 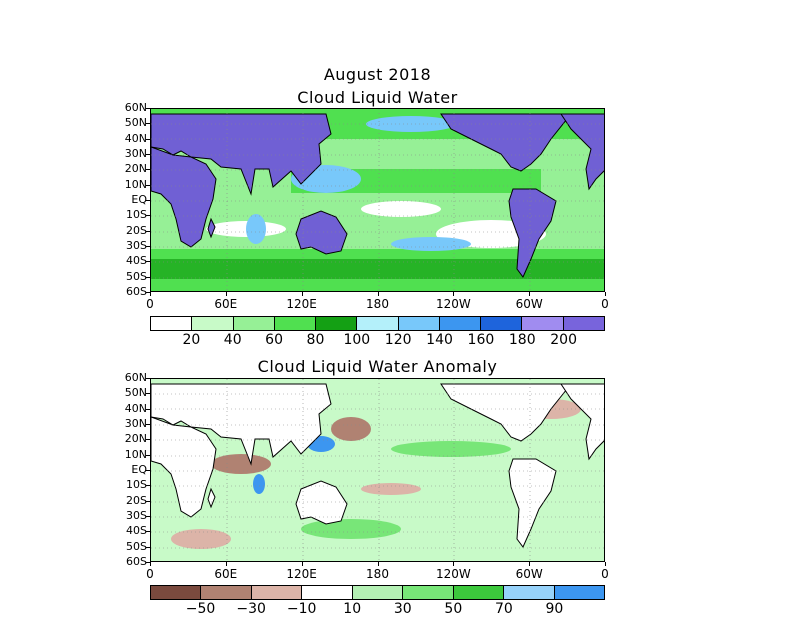 I want to click on anomaly-colorbar-label: 70, so click(x=503, y=609).